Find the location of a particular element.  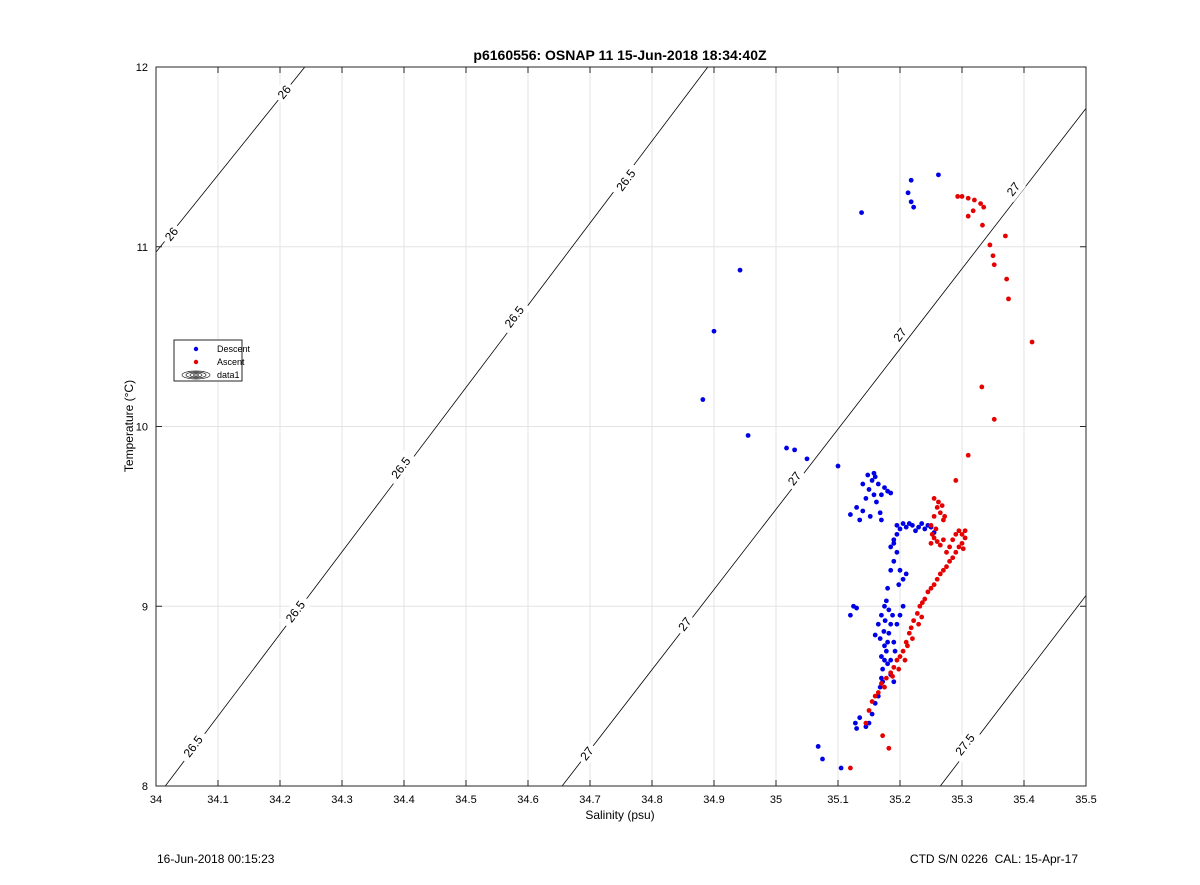

legend-marker-contour is located at coordinates (196, 375).